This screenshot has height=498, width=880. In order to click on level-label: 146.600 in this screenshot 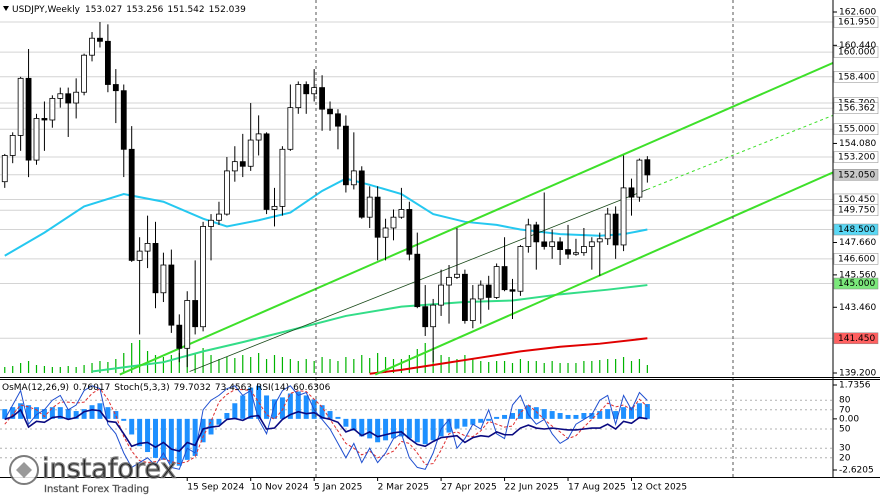, I will do `click(856, 259)`.